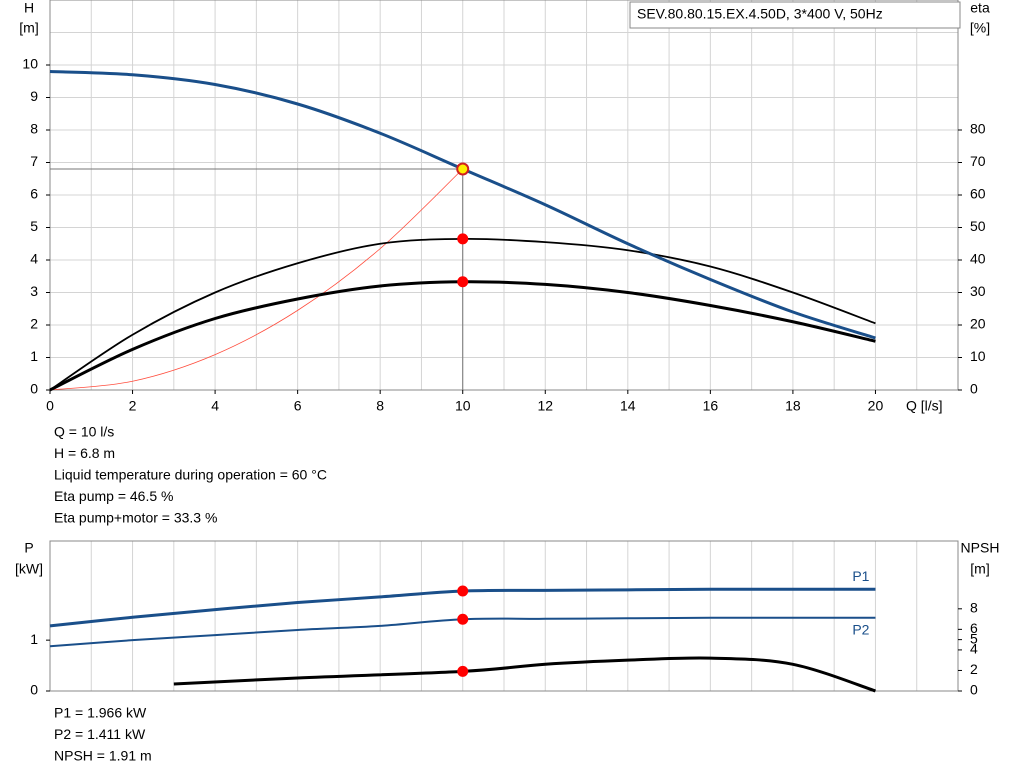  Describe the element at coordinates (980, 28) in the screenshot. I see `y2-axis-unit: [%]` at that location.